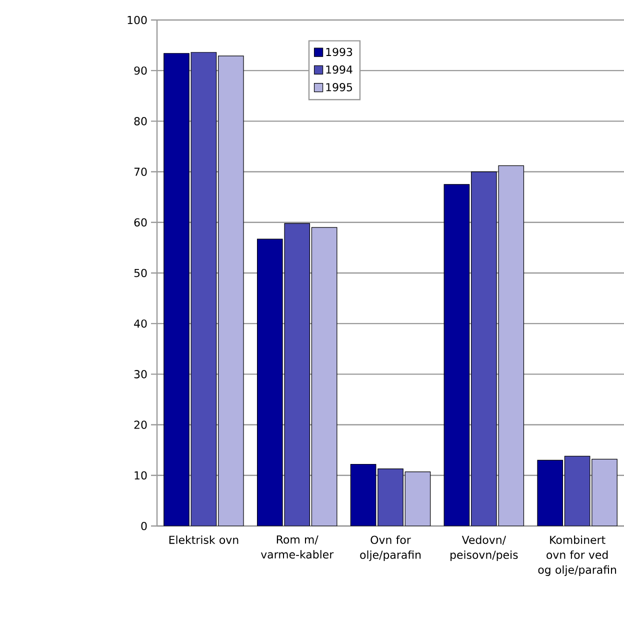 The image size is (624, 617). What do you see at coordinates (484, 549) in the screenshot?
I see `x-tick-label: Vedovn/peisovn/peis` at bounding box center [484, 549].